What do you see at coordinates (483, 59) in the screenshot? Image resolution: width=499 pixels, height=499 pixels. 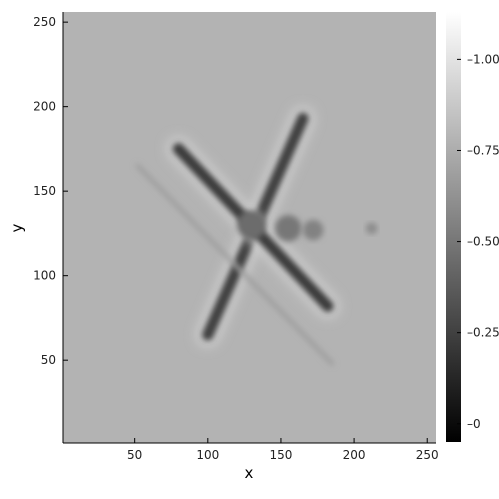 I see `colorbar-tick-label: –1.00` at bounding box center [483, 59].